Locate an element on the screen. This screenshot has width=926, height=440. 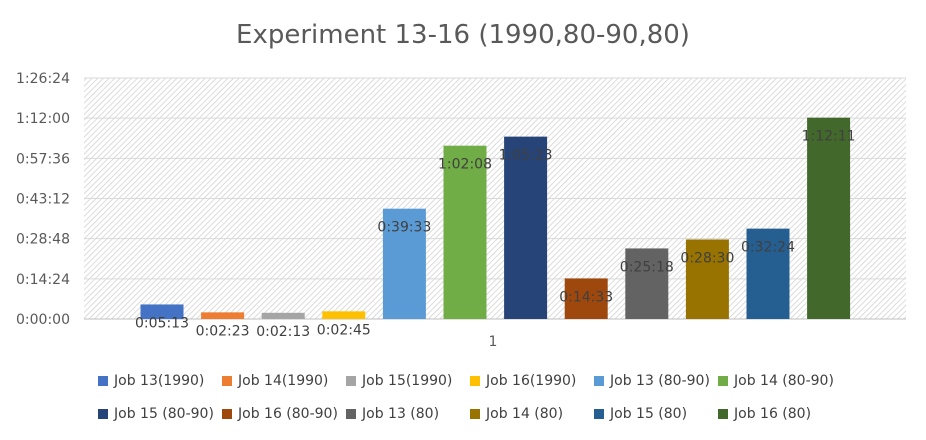
legend-item: Job 16 (80-90) is located at coordinates (280, 414).